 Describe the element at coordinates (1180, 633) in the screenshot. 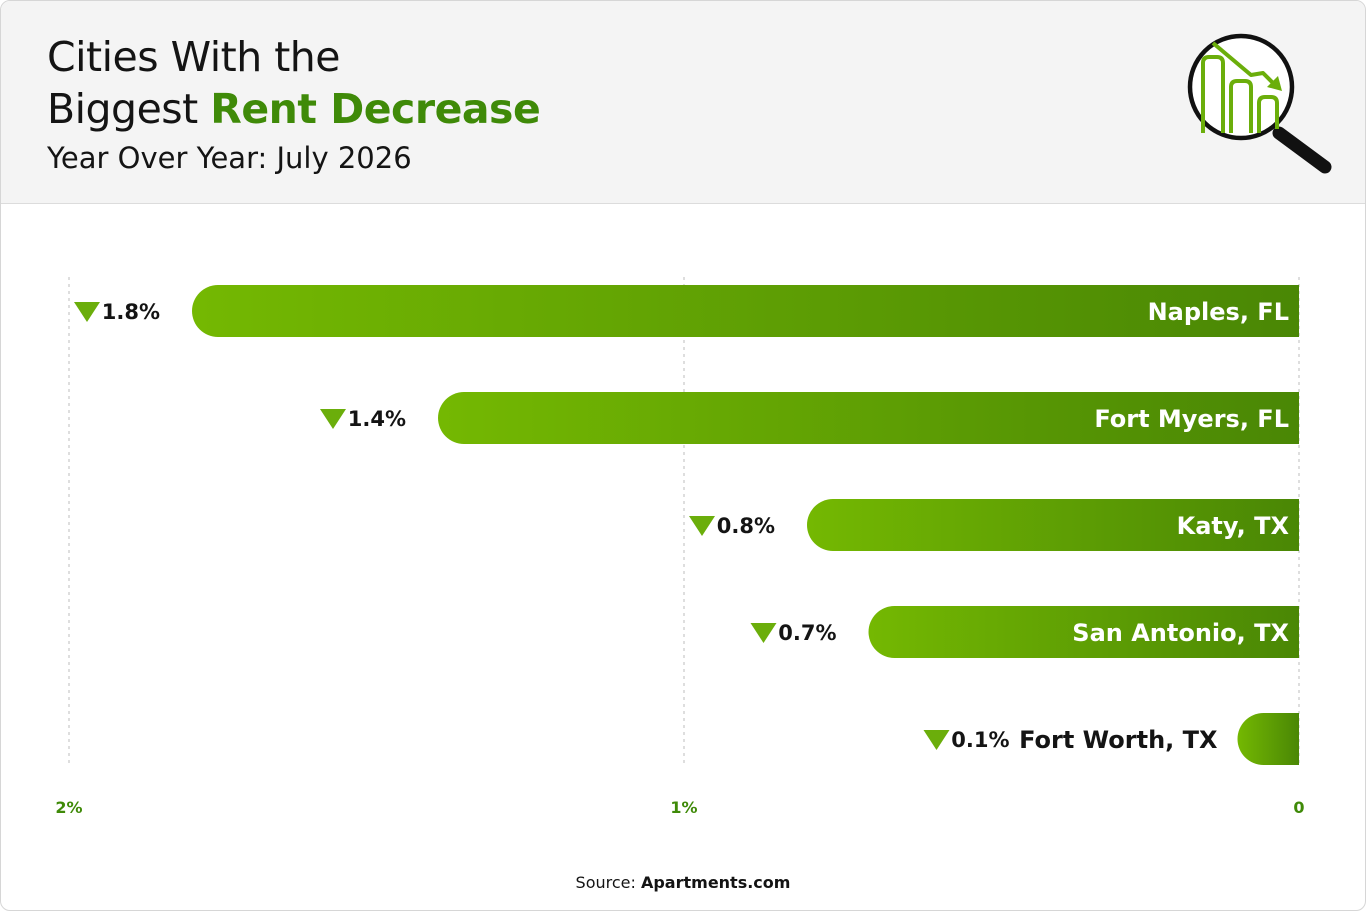

I see `bar-category-label: San Antonio, TX` at that location.